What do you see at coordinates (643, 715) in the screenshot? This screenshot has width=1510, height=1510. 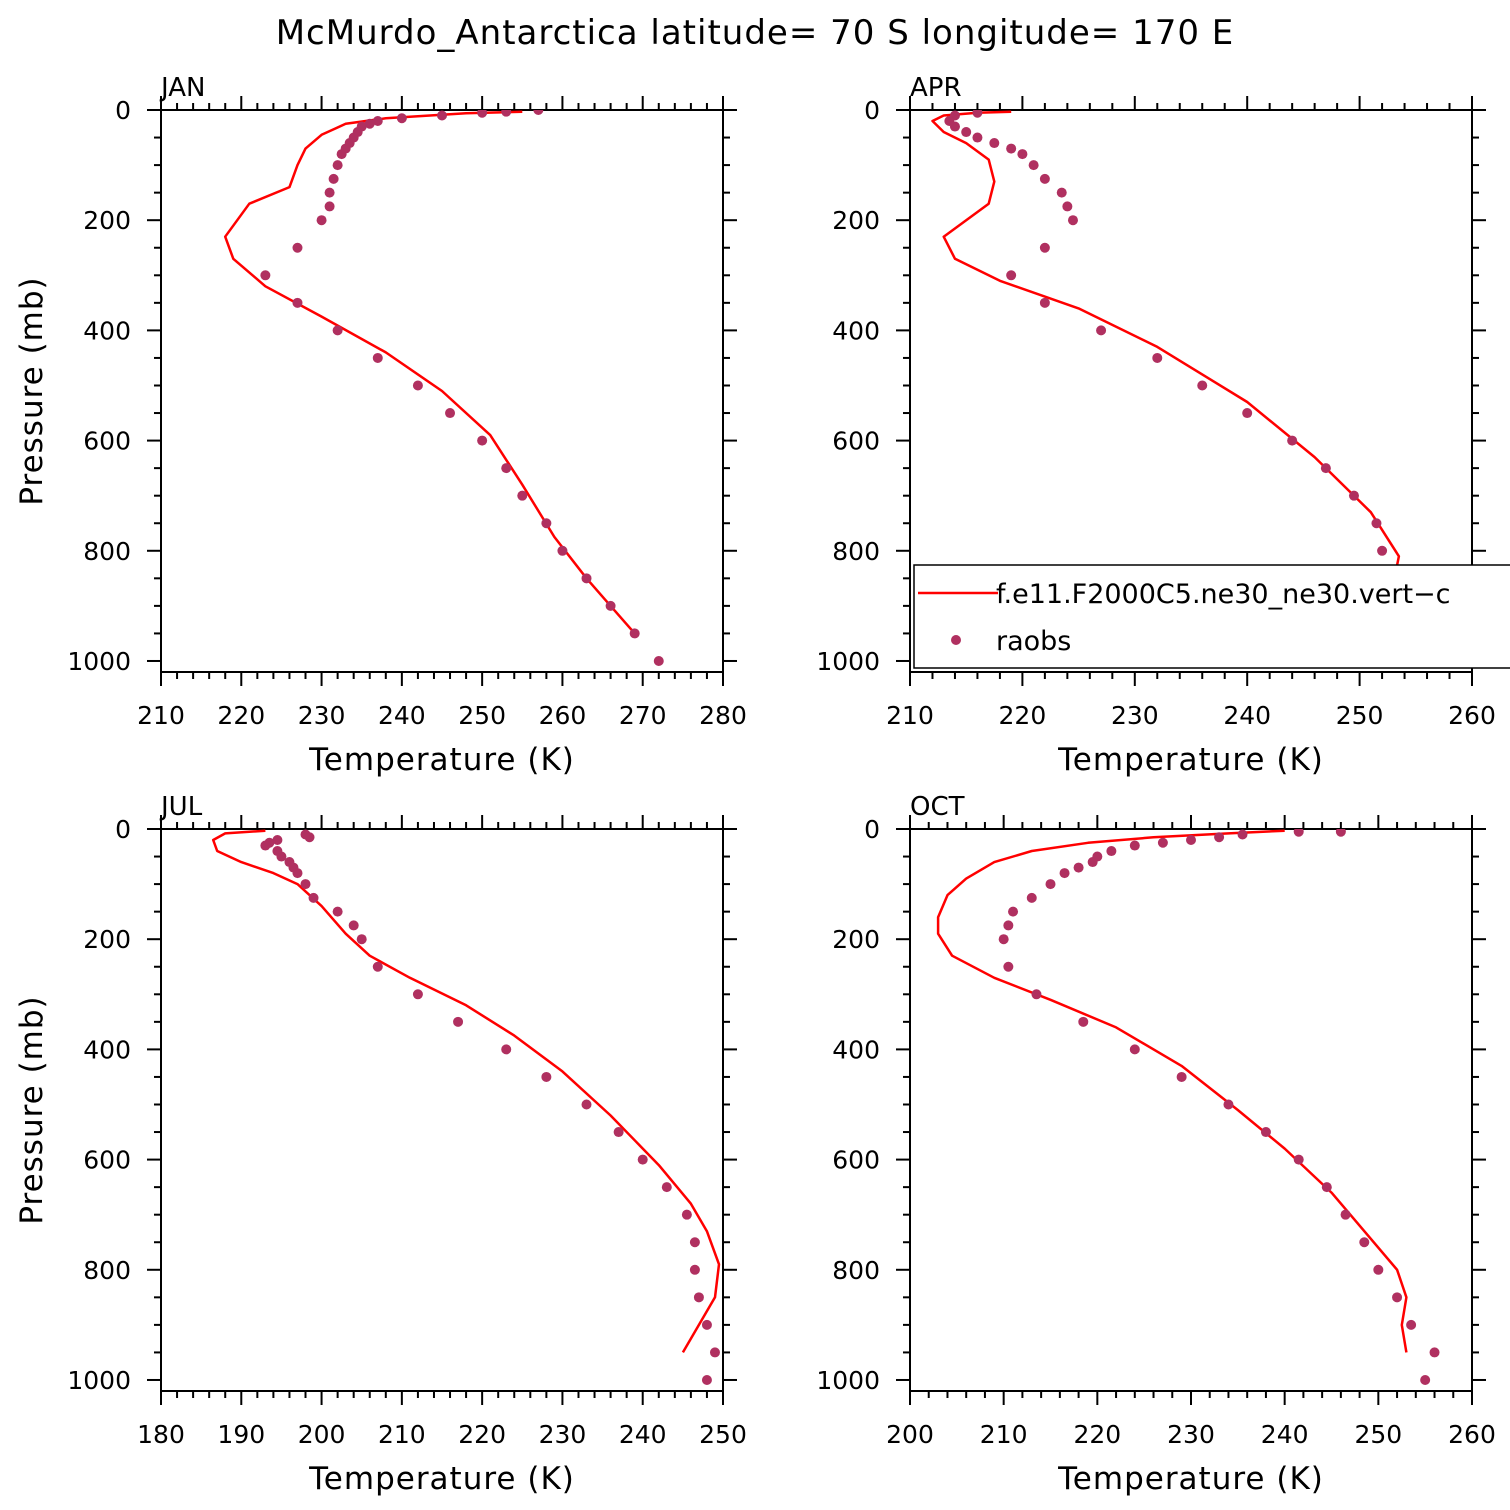 I see `x-tick-label: 270` at bounding box center [643, 715].